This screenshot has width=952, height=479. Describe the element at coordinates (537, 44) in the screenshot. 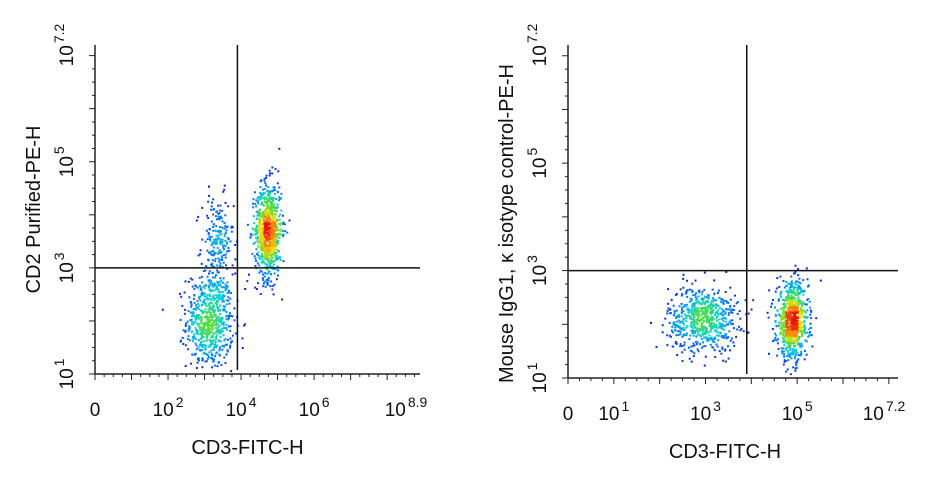

I see `y-tick-label: 107.2` at that location.